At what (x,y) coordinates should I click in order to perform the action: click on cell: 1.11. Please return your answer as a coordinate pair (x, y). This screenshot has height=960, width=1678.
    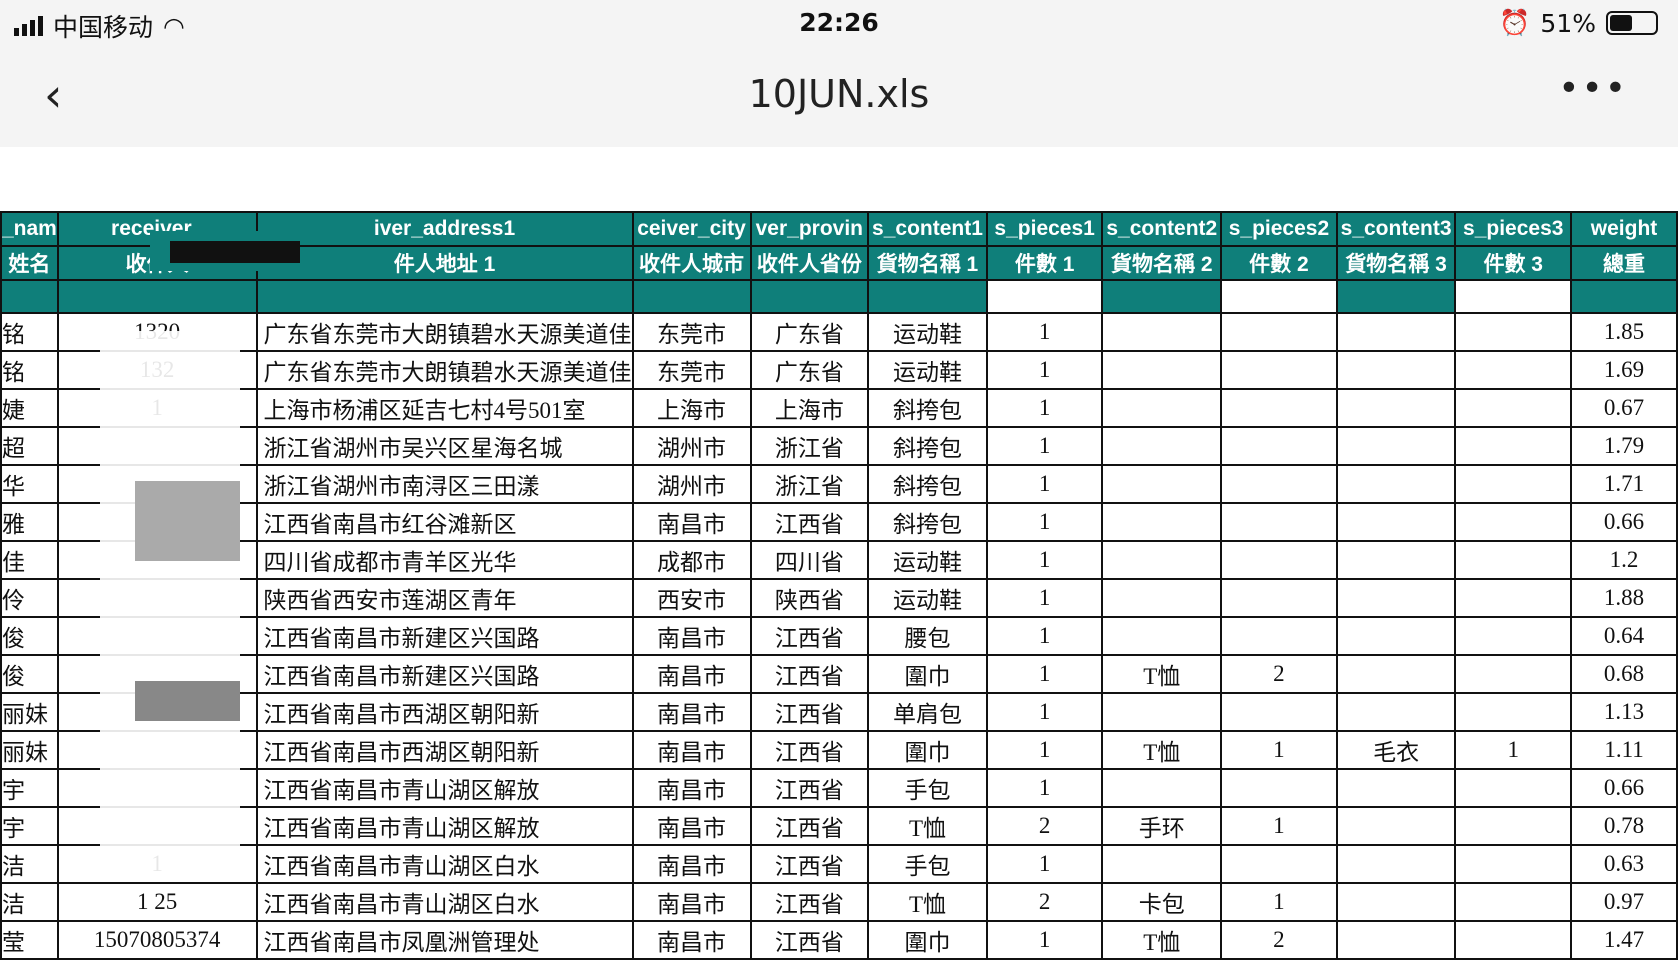
    Looking at the image, I should click on (1624, 750).